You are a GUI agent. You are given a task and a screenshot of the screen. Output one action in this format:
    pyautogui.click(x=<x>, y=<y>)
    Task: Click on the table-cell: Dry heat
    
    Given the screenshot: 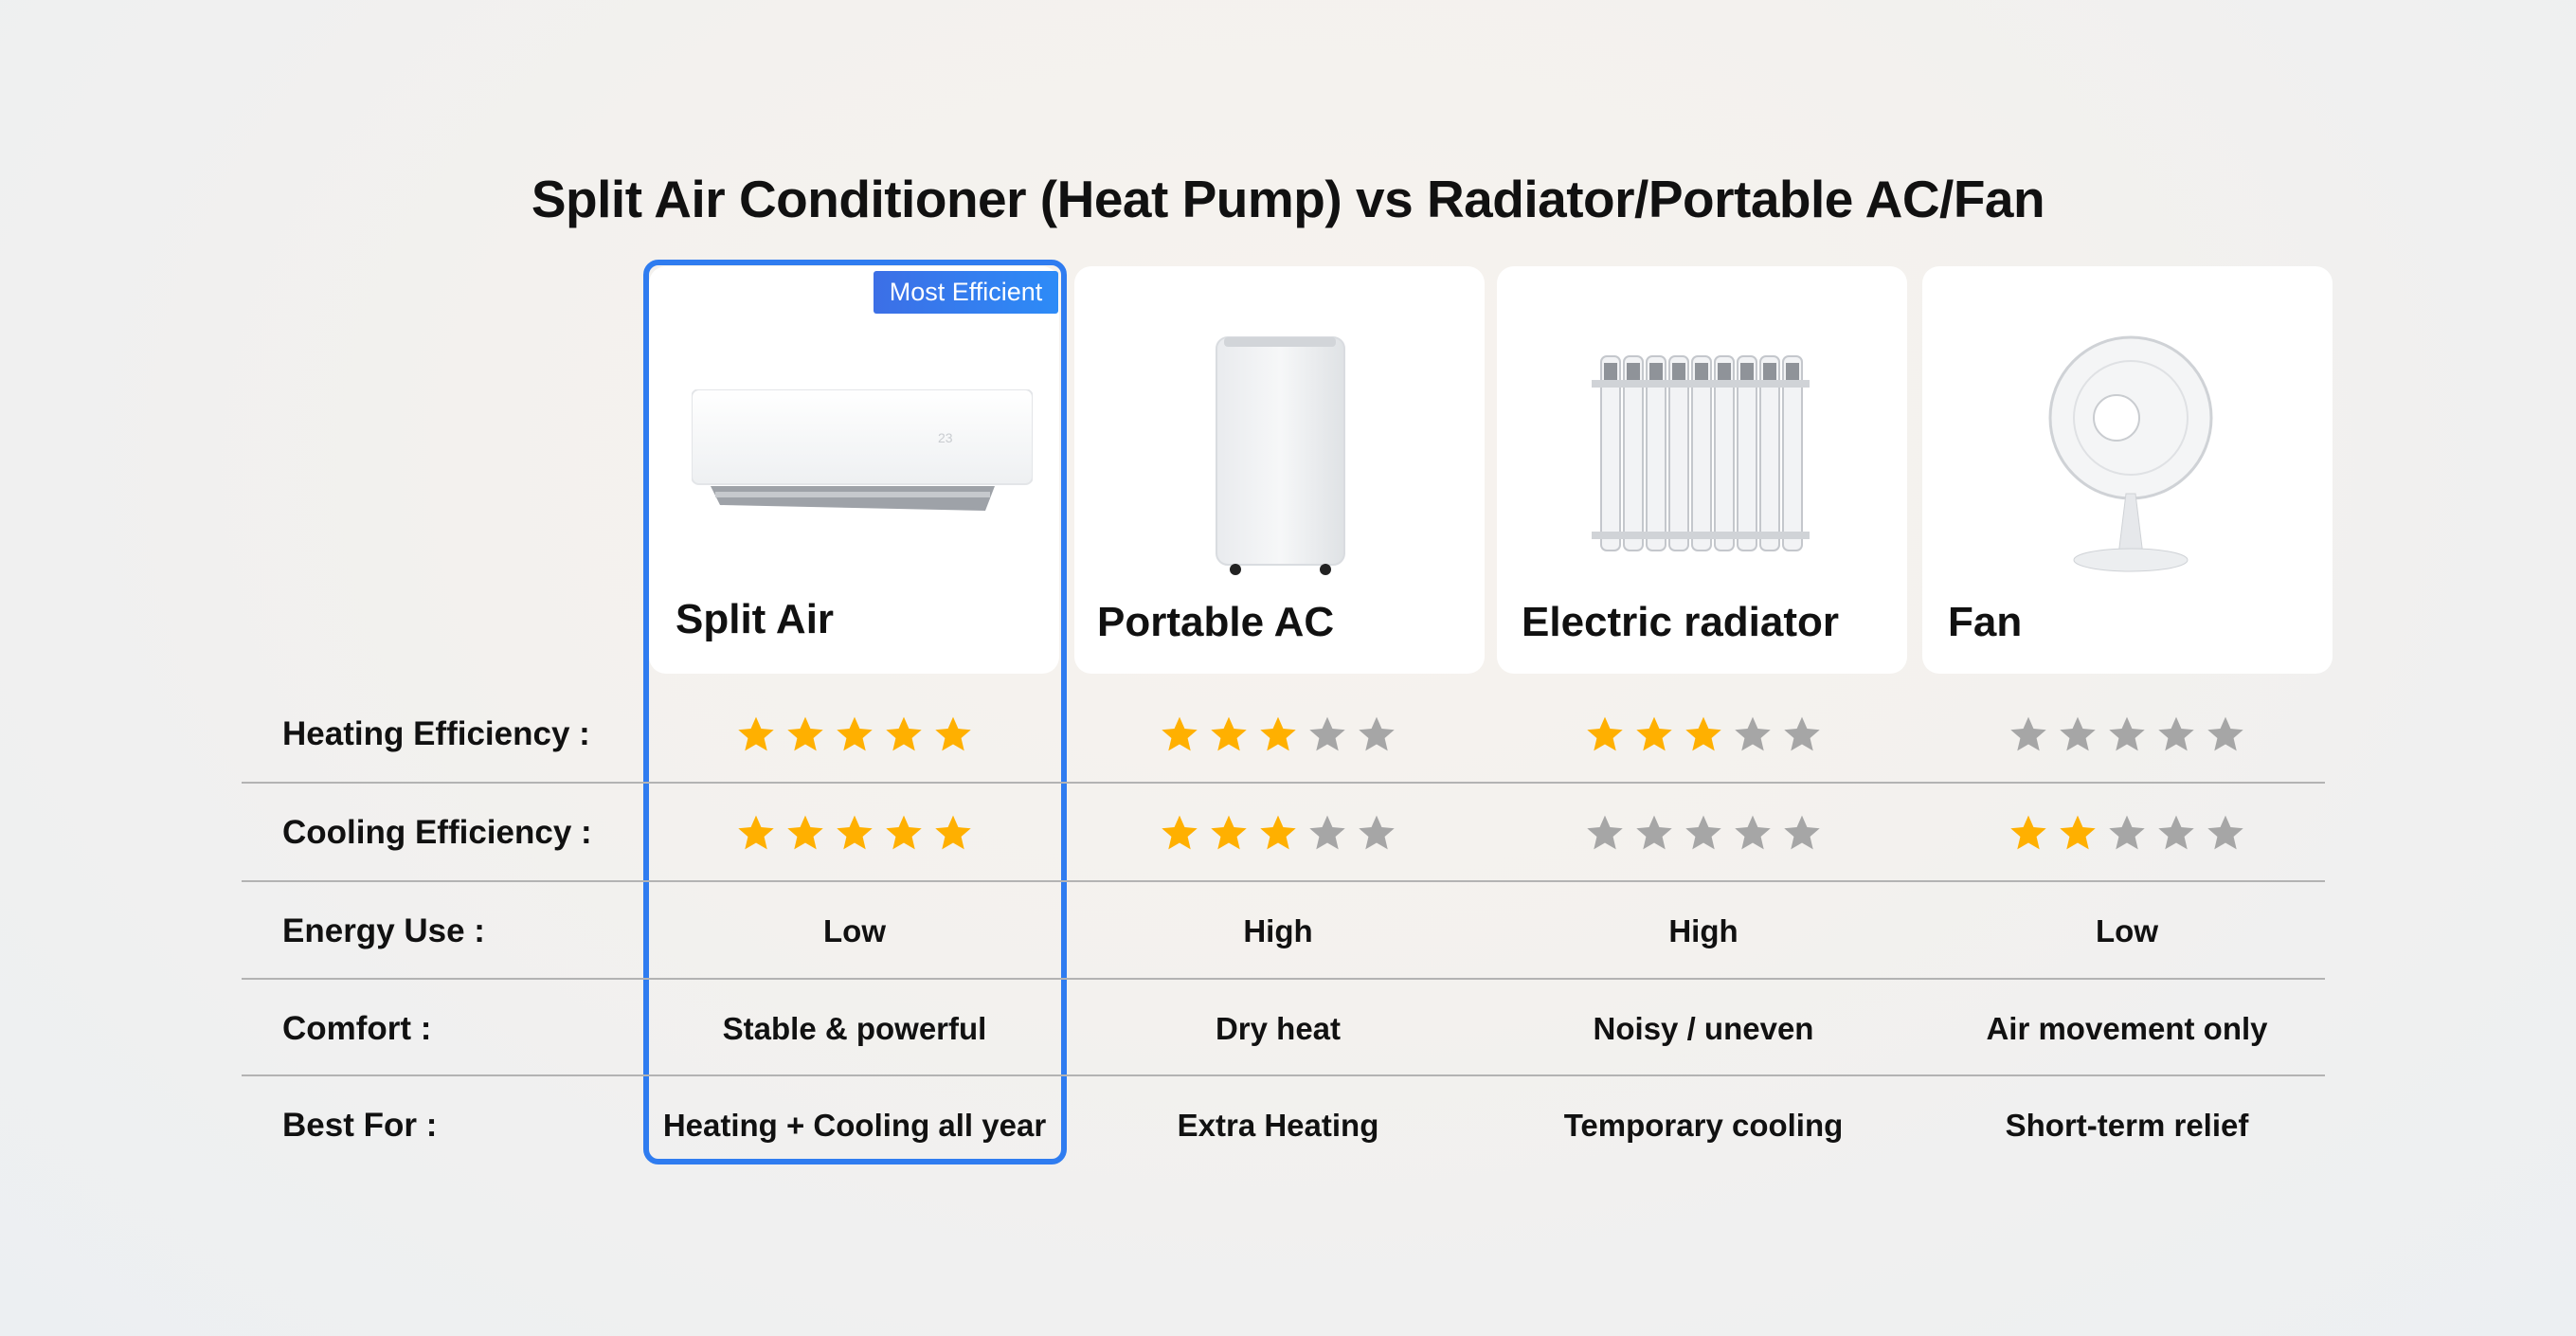 What is the action you would take?
    pyautogui.click(x=1278, y=1029)
    